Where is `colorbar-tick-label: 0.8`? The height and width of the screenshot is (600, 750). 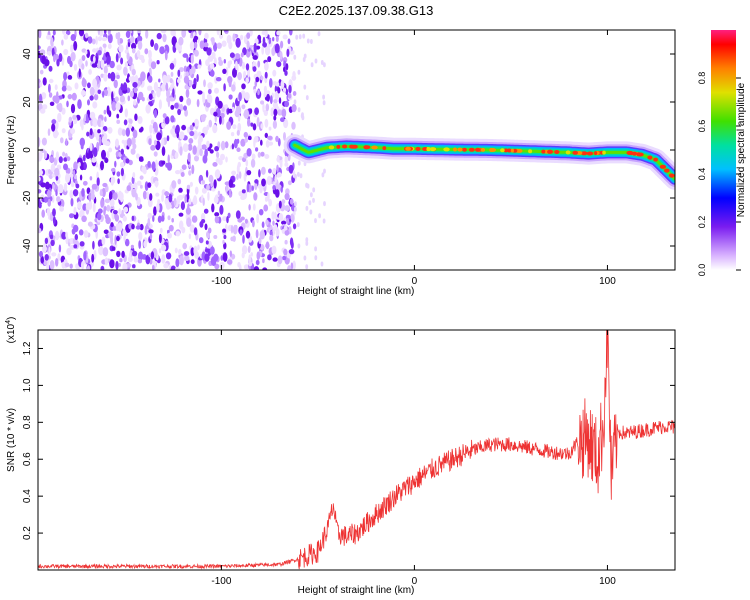
colorbar-tick-label: 0.8 is located at coordinates (702, 78).